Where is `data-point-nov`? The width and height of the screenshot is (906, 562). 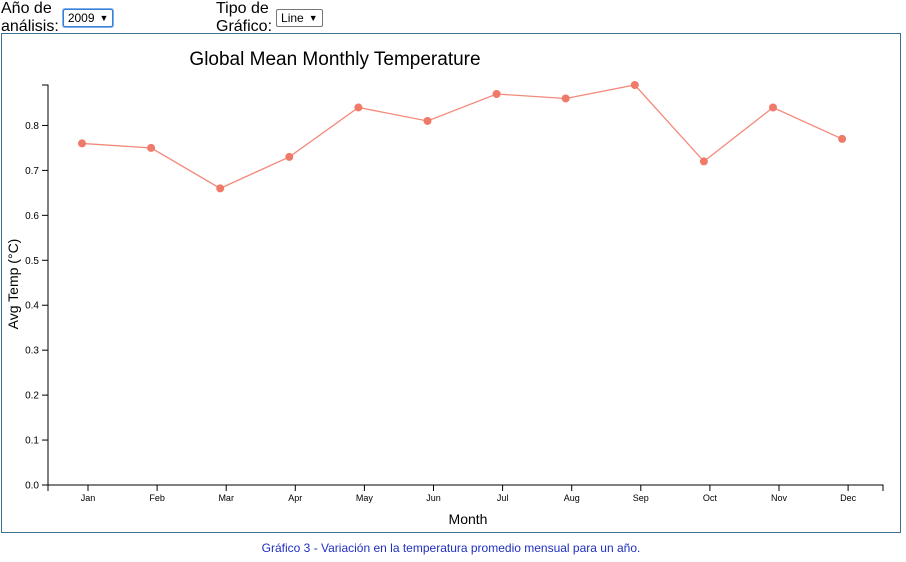
data-point-nov is located at coordinates (773, 107).